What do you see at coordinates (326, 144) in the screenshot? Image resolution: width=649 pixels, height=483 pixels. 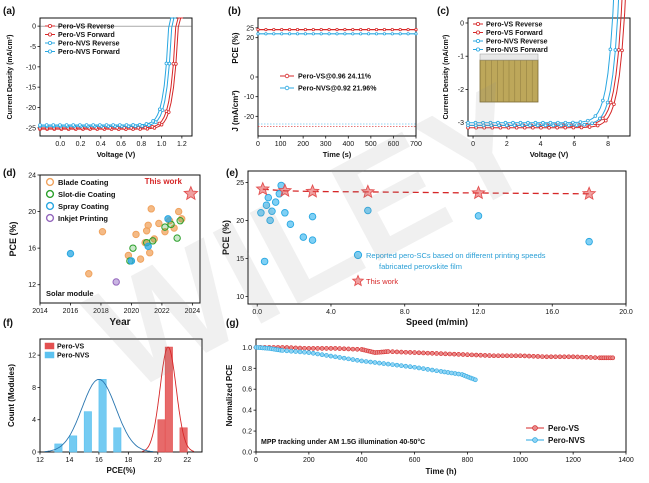 I see `x-tick-label: 300` at bounding box center [326, 144].